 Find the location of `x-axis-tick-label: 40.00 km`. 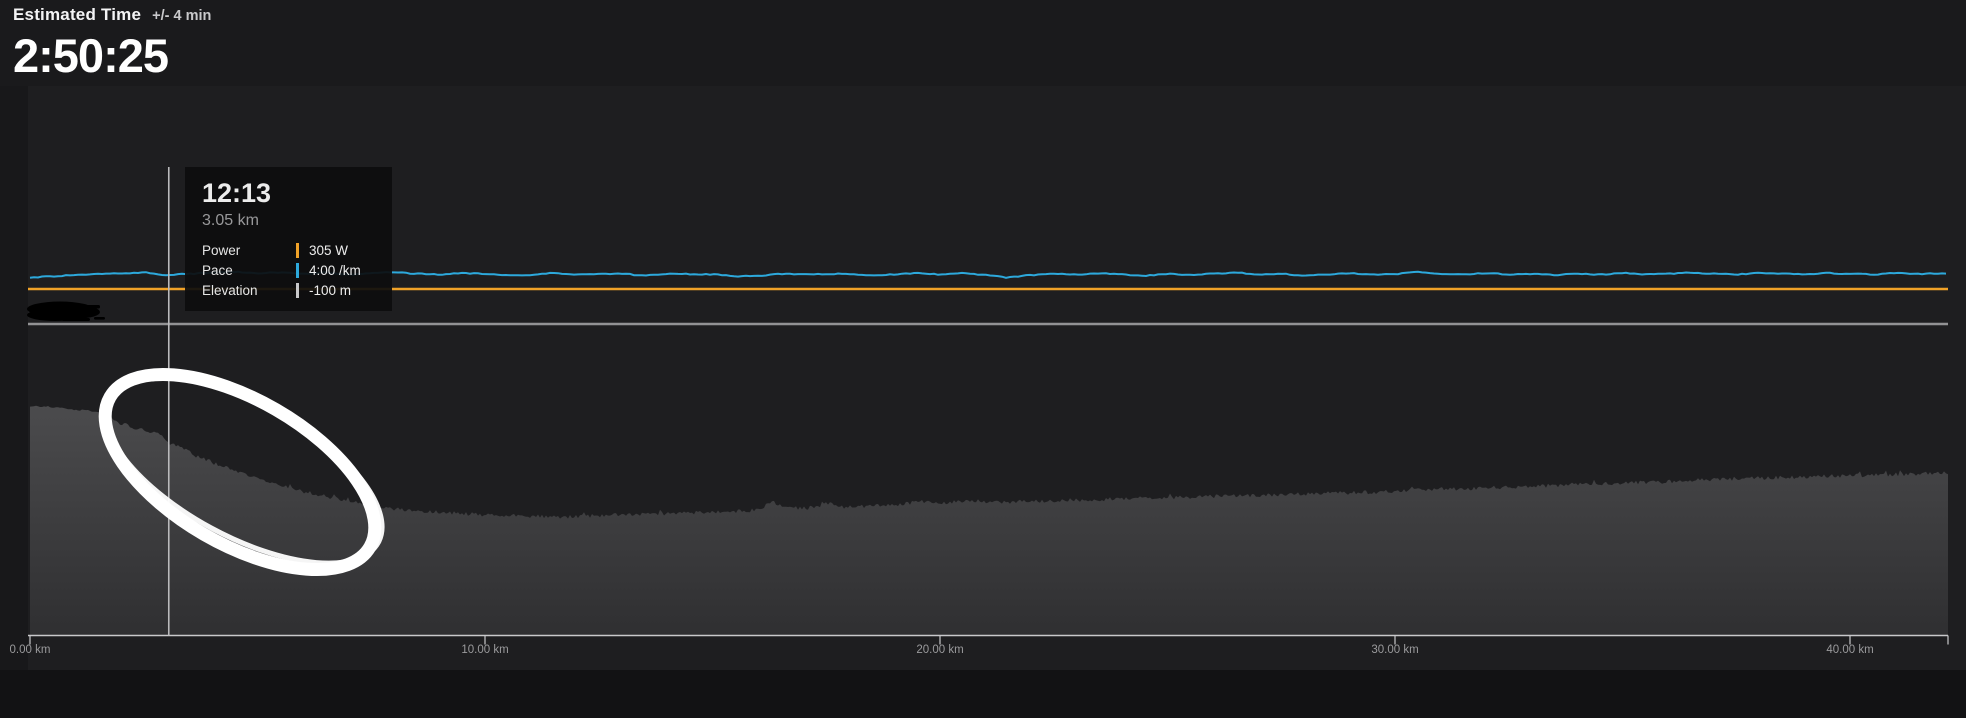

x-axis-tick-label: 40.00 km is located at coordinates (1850, 650).